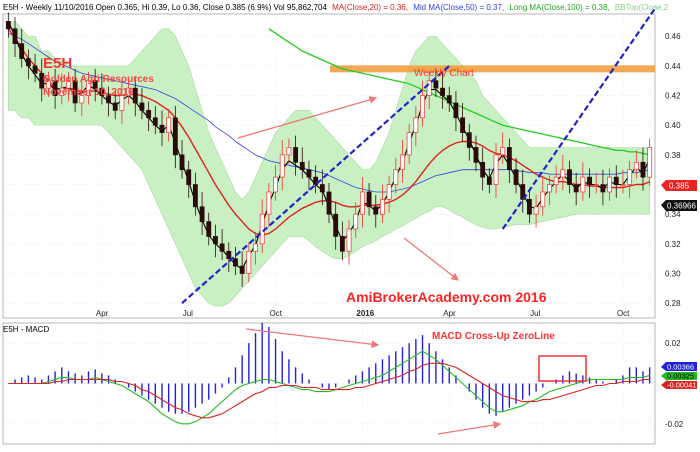 This screenshot has width=700, height=452. Describe the element at coordinates (673, 96) in the screenshot. I see `y-tick-label-7: 0.42` at that location.